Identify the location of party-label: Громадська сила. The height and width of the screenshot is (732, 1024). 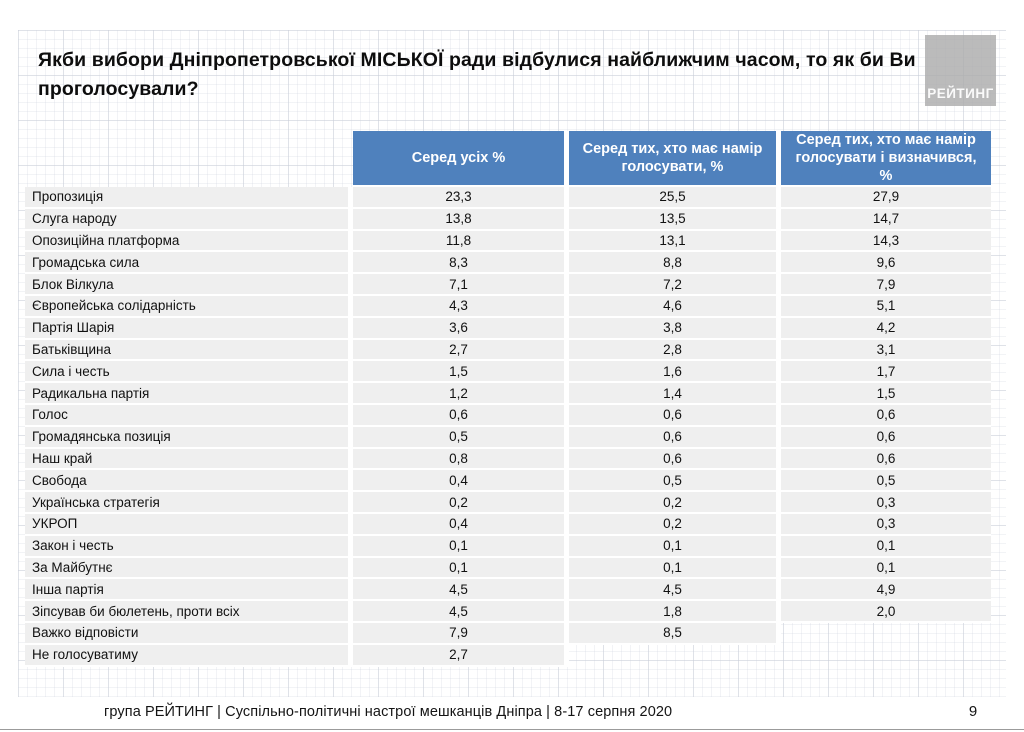
(189, 263).